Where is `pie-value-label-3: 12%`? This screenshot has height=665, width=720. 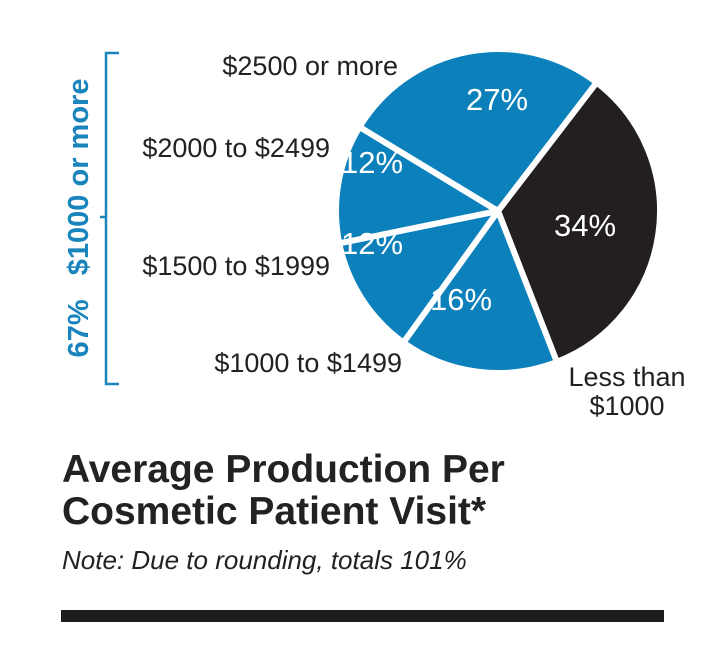 pie-value-label-3: 12% is located at coordinates (372, 162).